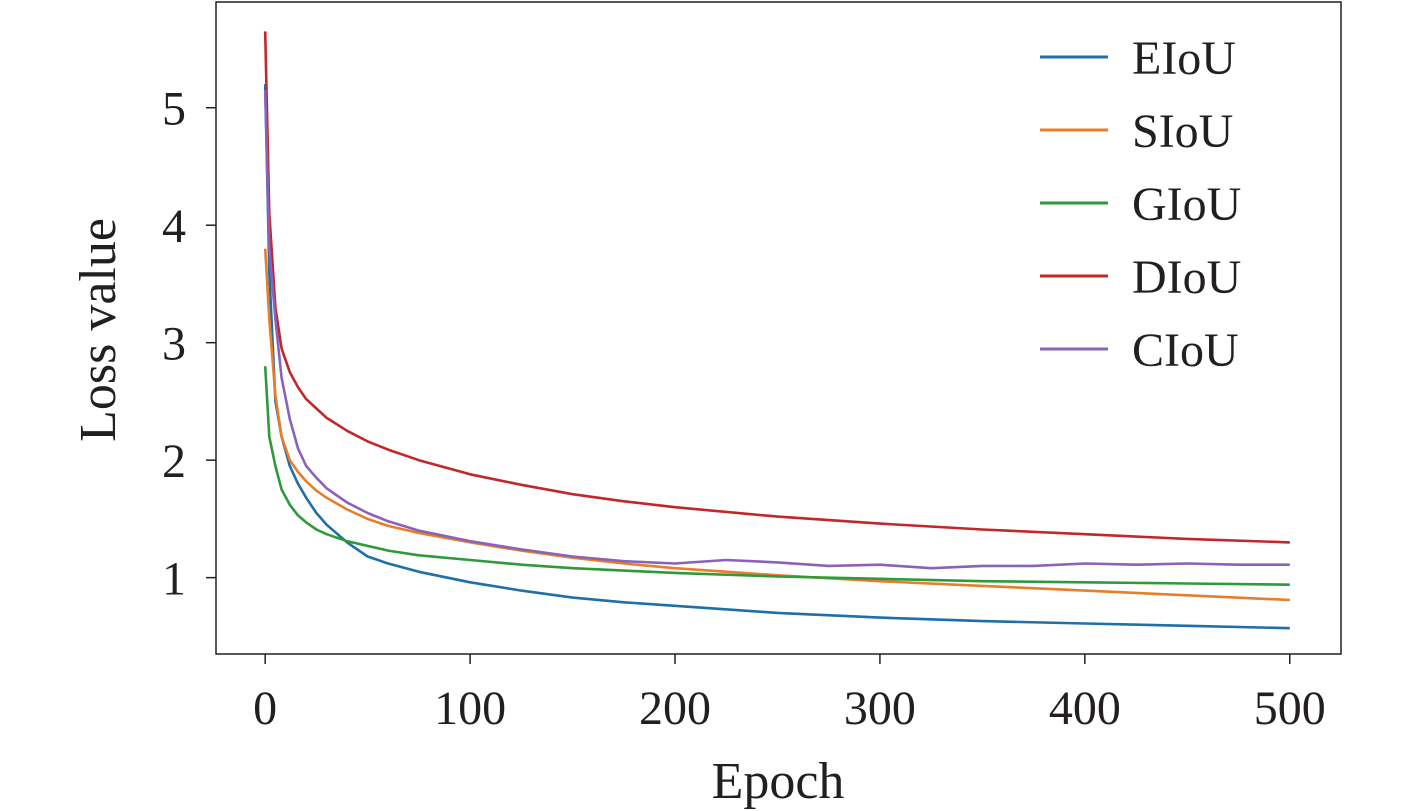 The height and width of the screenshot is (811, 1417). I want to click on x-tick-label: 300, so click(880, 708).